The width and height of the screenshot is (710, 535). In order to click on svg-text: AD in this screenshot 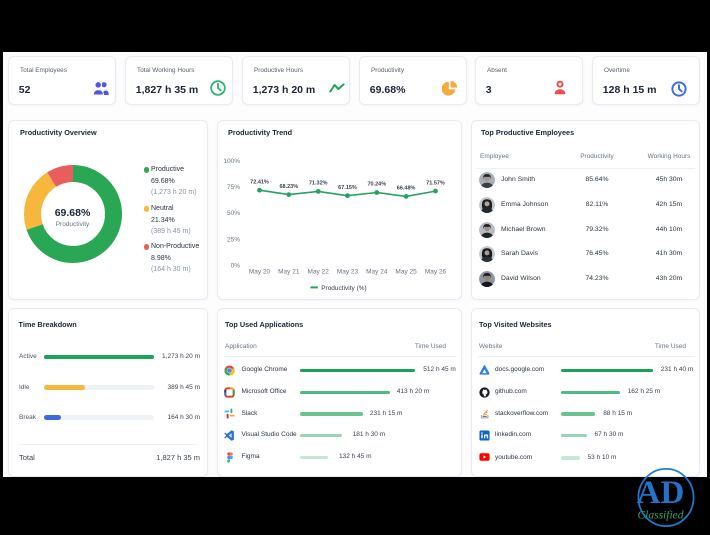, I will do `click(661, 493)`.